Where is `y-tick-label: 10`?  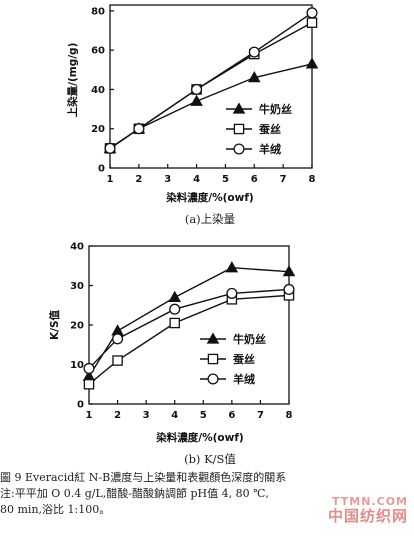 y-tick-label: 10 is located at coordinates (77, 365).